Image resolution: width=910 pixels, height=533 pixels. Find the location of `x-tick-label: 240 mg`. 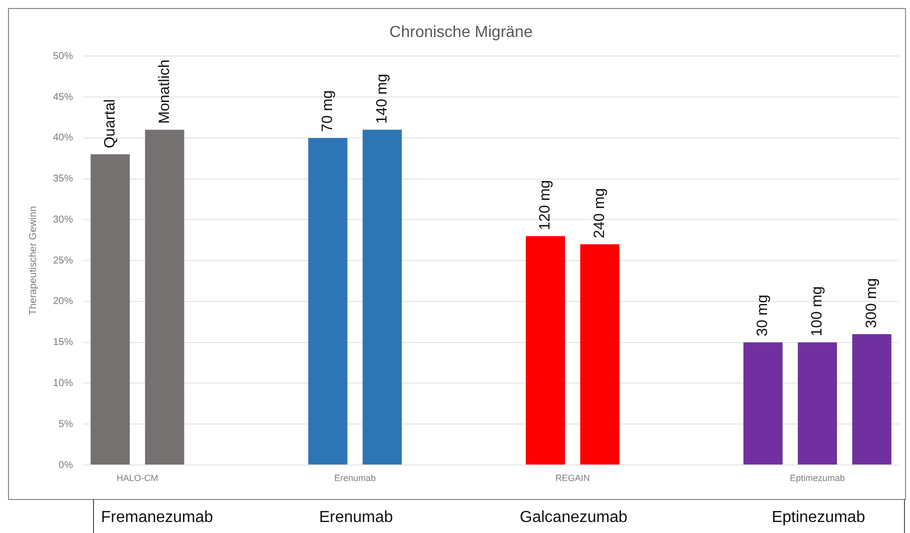

x-tick-label: 240 mg is located at coordinates (599, 213).